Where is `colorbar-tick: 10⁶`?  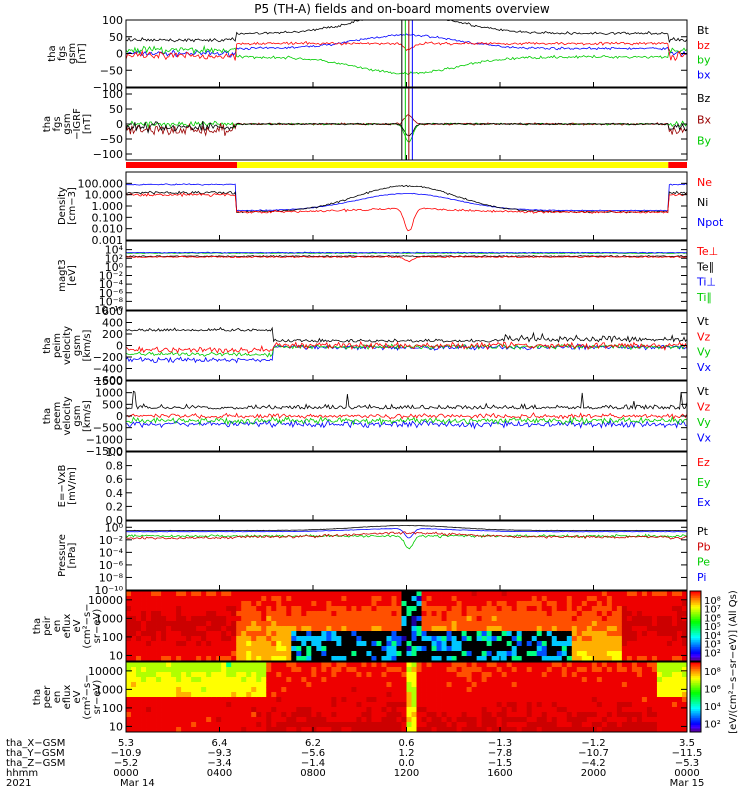 colorbar-tick: 10⁶ is located at coordinates (712, 618).